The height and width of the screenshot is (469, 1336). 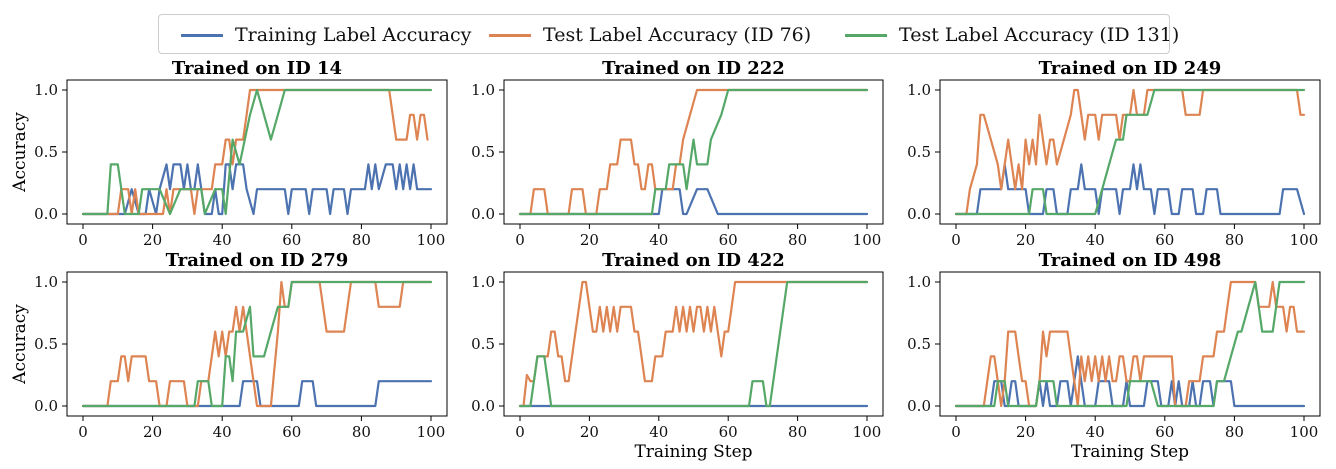 I want to click on subplot-2: 0 20 40 60 80 100 0.0 0.5 1.0 Trained on ID 222, so click(x=677, y=153).